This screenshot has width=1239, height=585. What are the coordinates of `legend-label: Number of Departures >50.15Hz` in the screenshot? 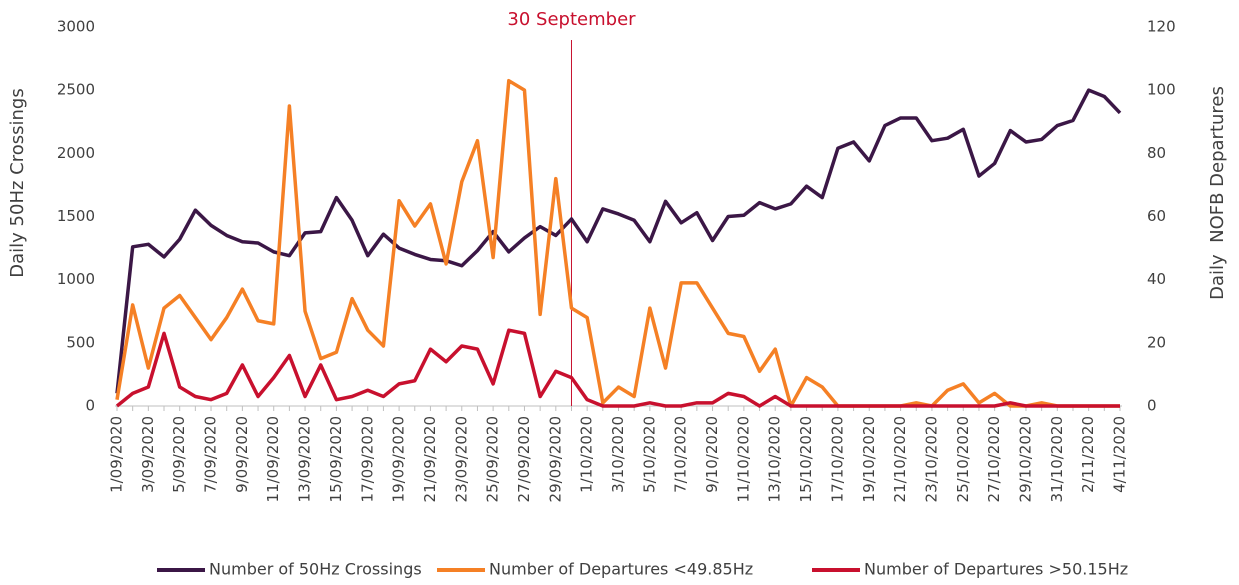 It's located at (996, 569).